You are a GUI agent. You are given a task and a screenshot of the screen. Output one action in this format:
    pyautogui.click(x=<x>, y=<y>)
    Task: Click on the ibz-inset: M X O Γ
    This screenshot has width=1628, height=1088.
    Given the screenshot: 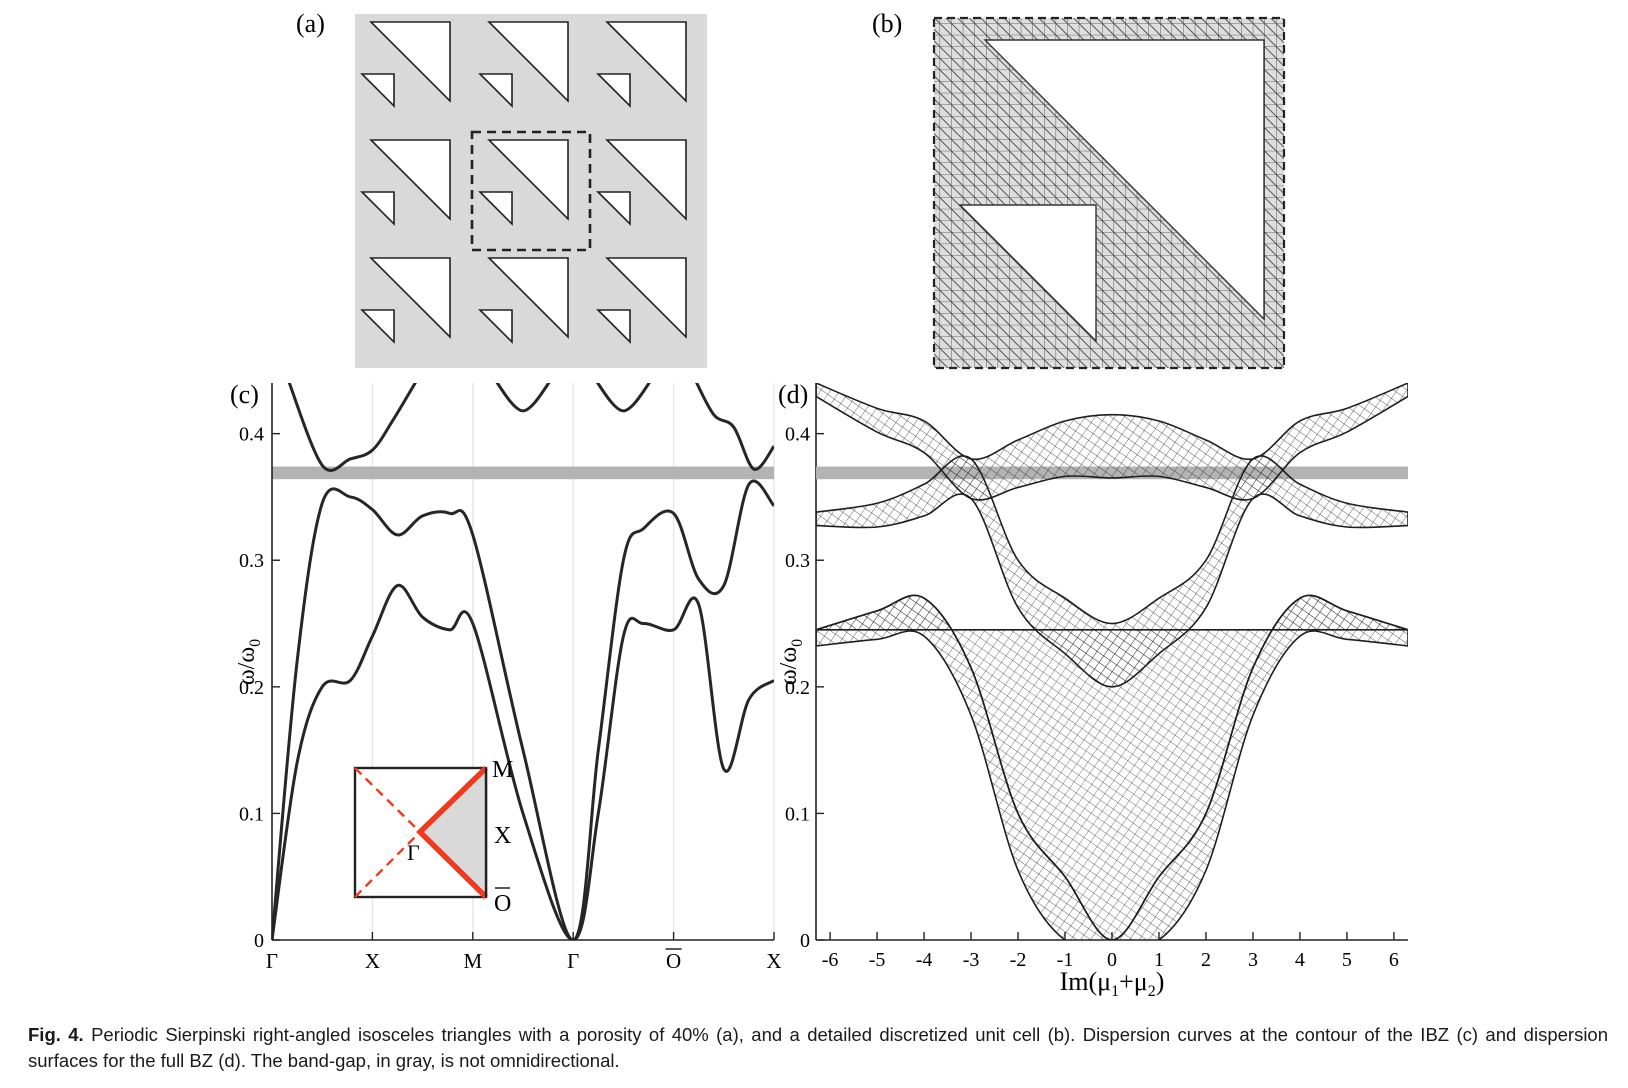 What is the action you would take?
    pyautogui.click(x=433, y=837)
    